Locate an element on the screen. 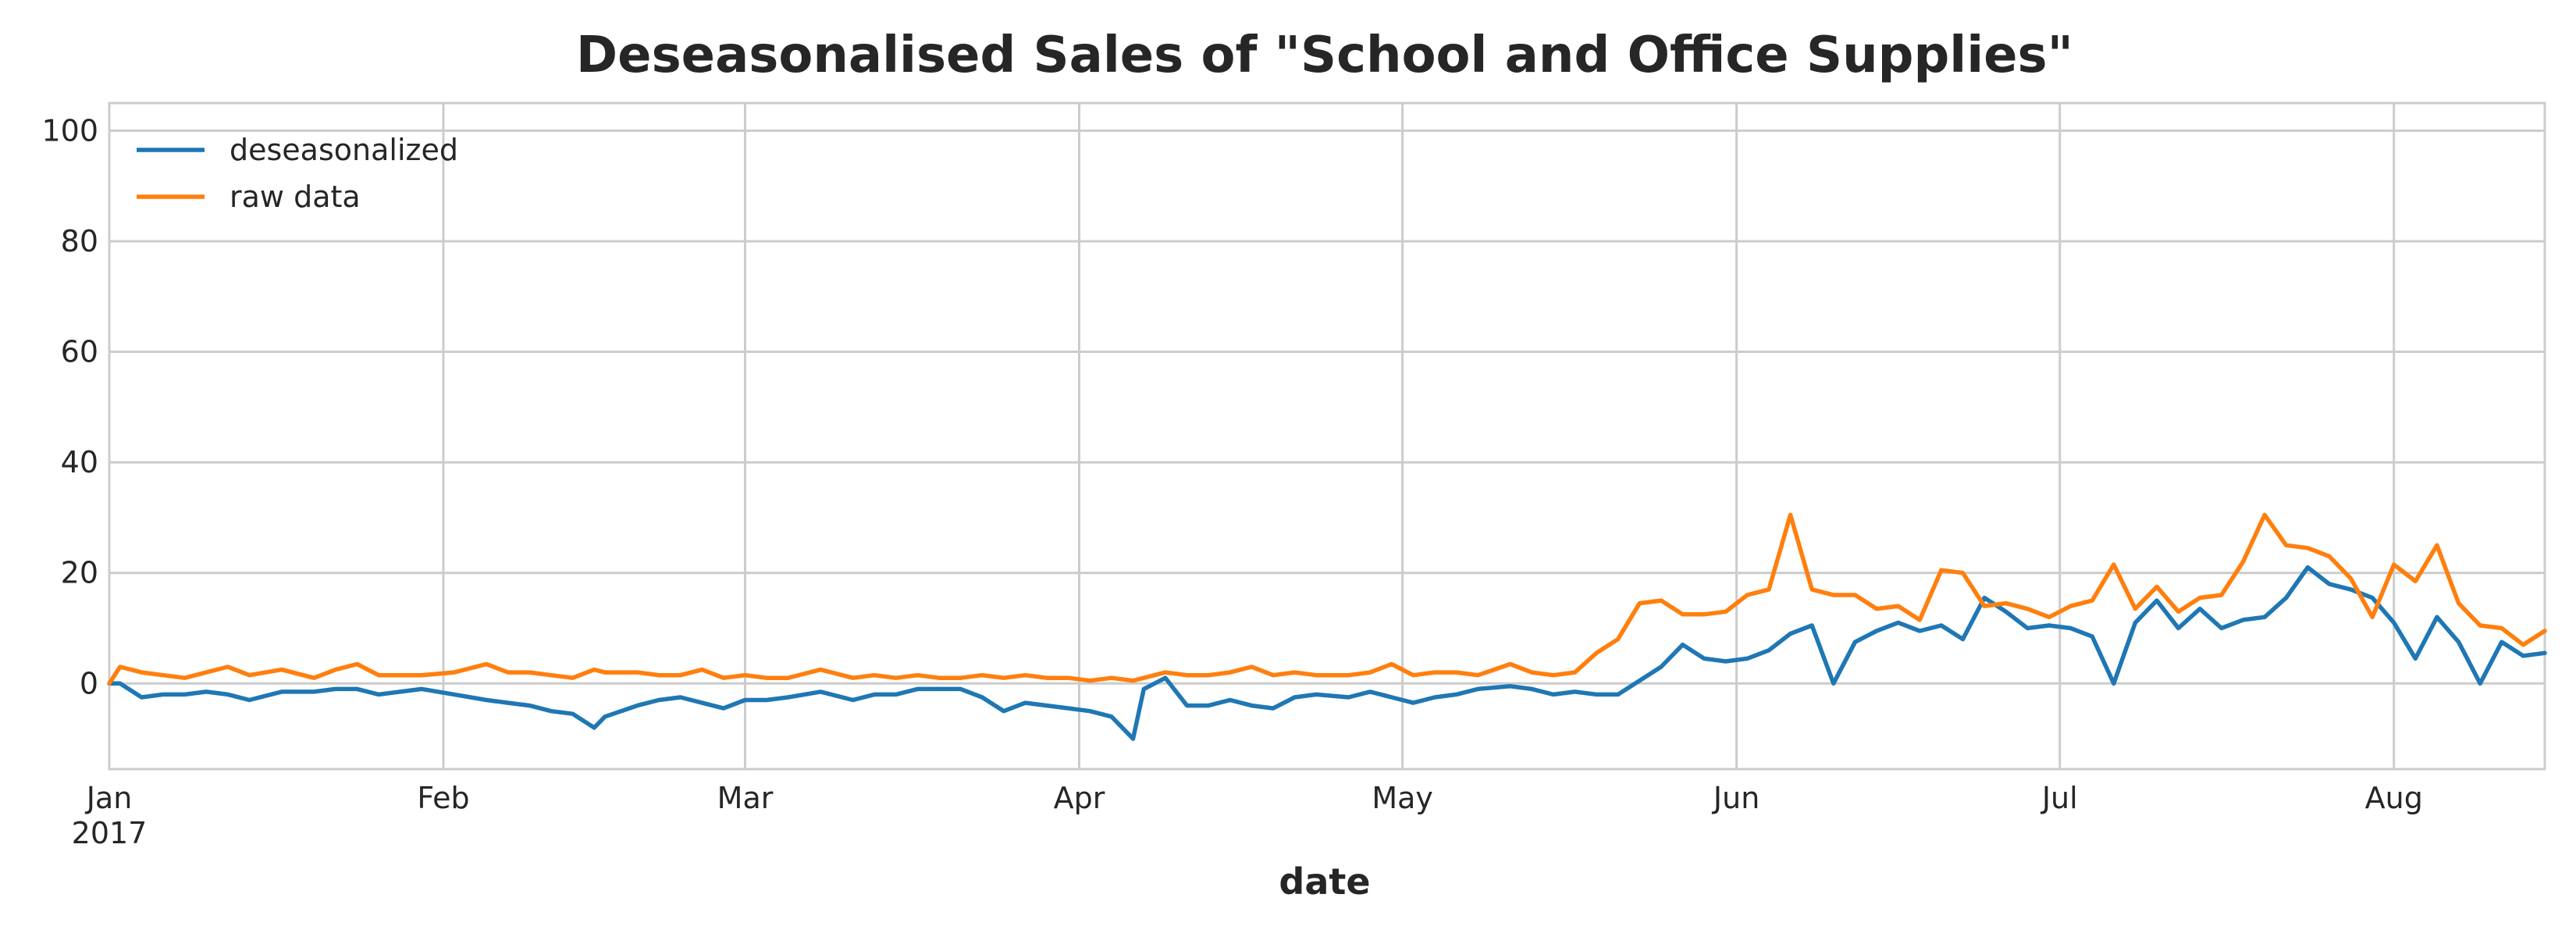 Image resolution: width=2576 pixels, height=937 pixels. x-tick-label: Jun is located at coordinates (1736, 798).